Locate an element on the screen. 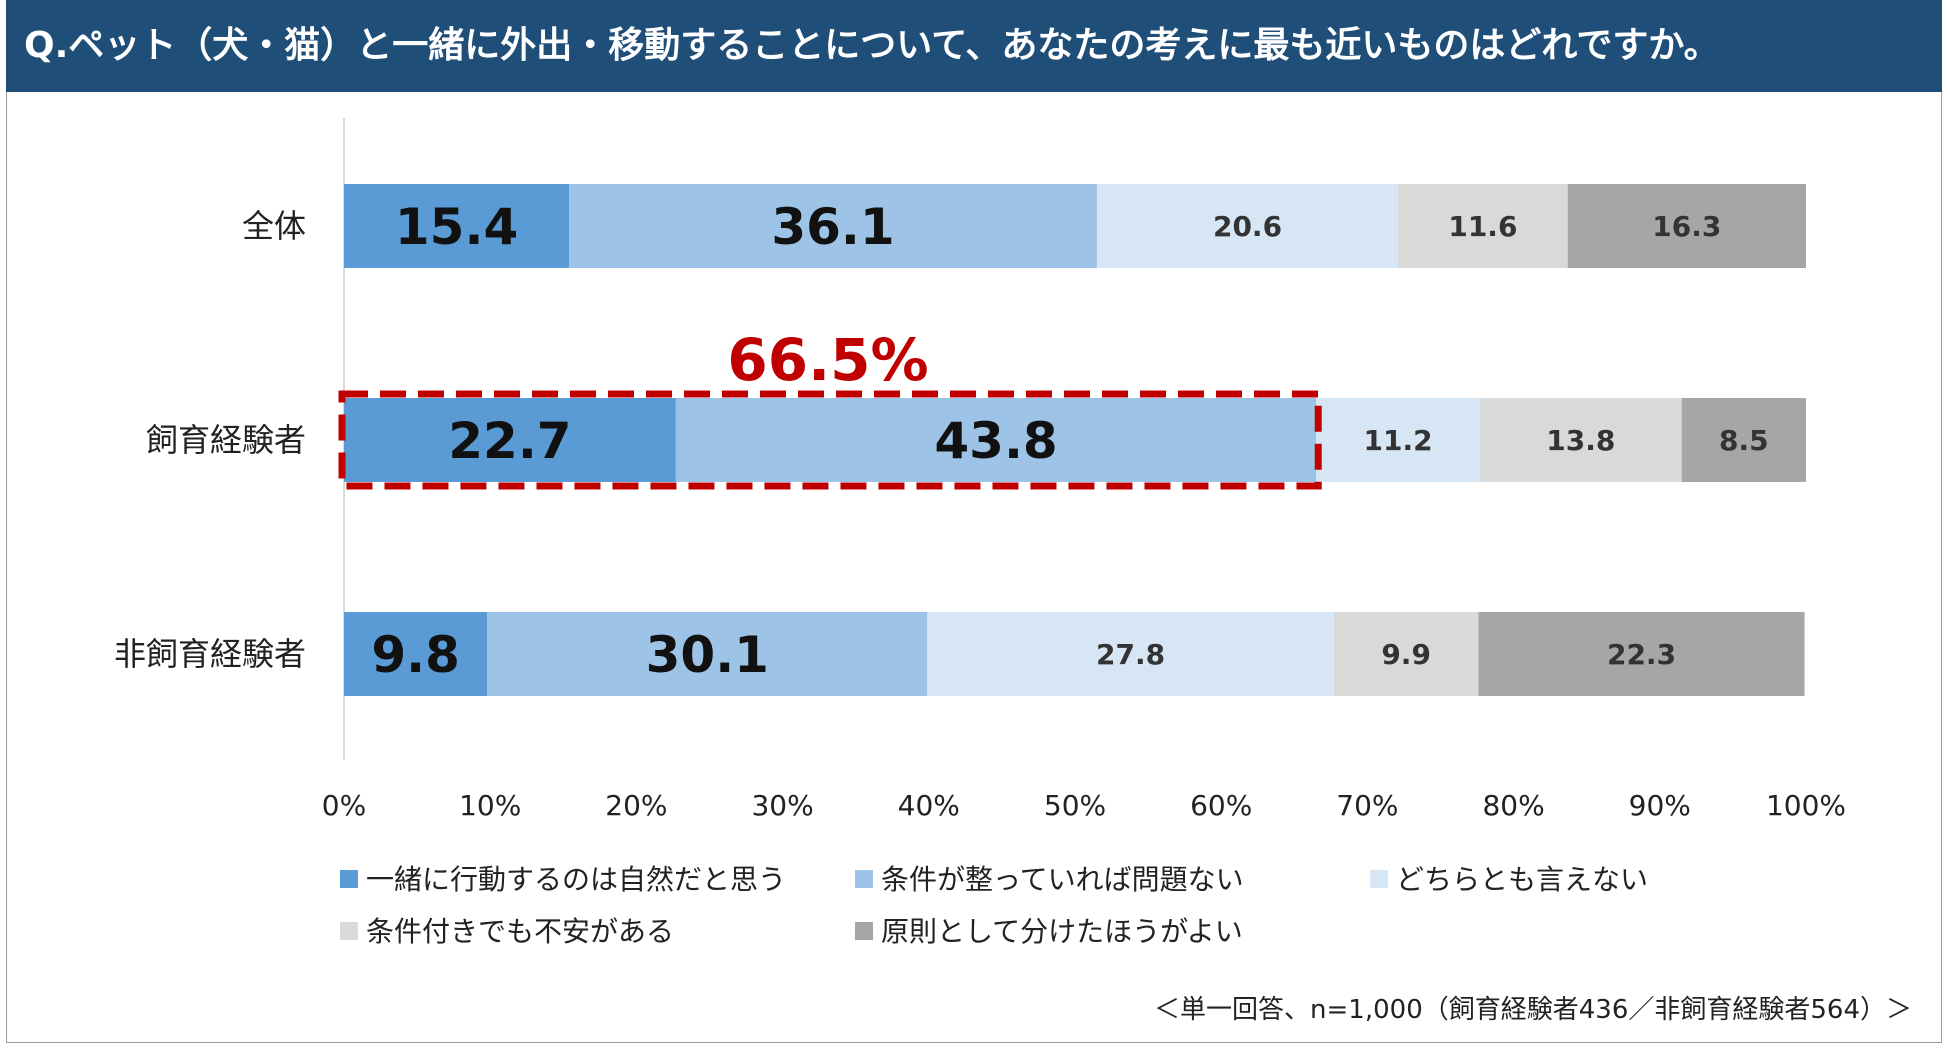 This screenshot has width=1950, height=1049. data-label: 9.8 is located at coordinates (415, 655).